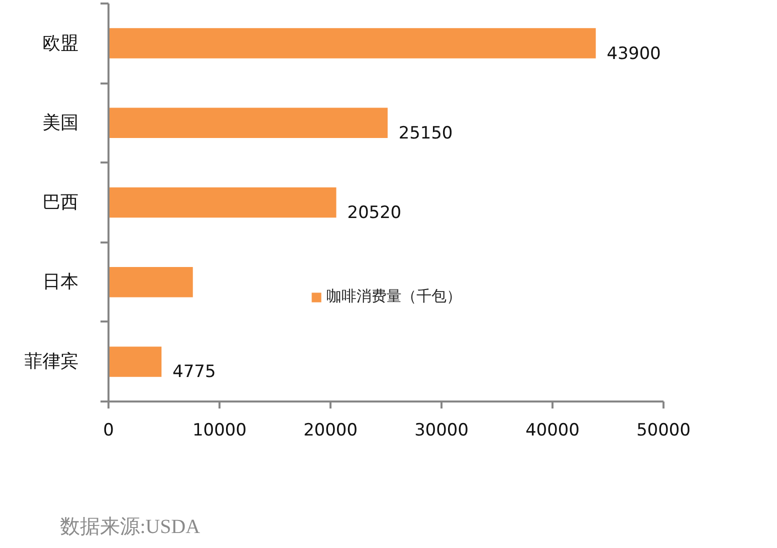 The width and height of the screenshot is (777, 548). I want to click on x-tick-label: 30000, so click(441, 430).